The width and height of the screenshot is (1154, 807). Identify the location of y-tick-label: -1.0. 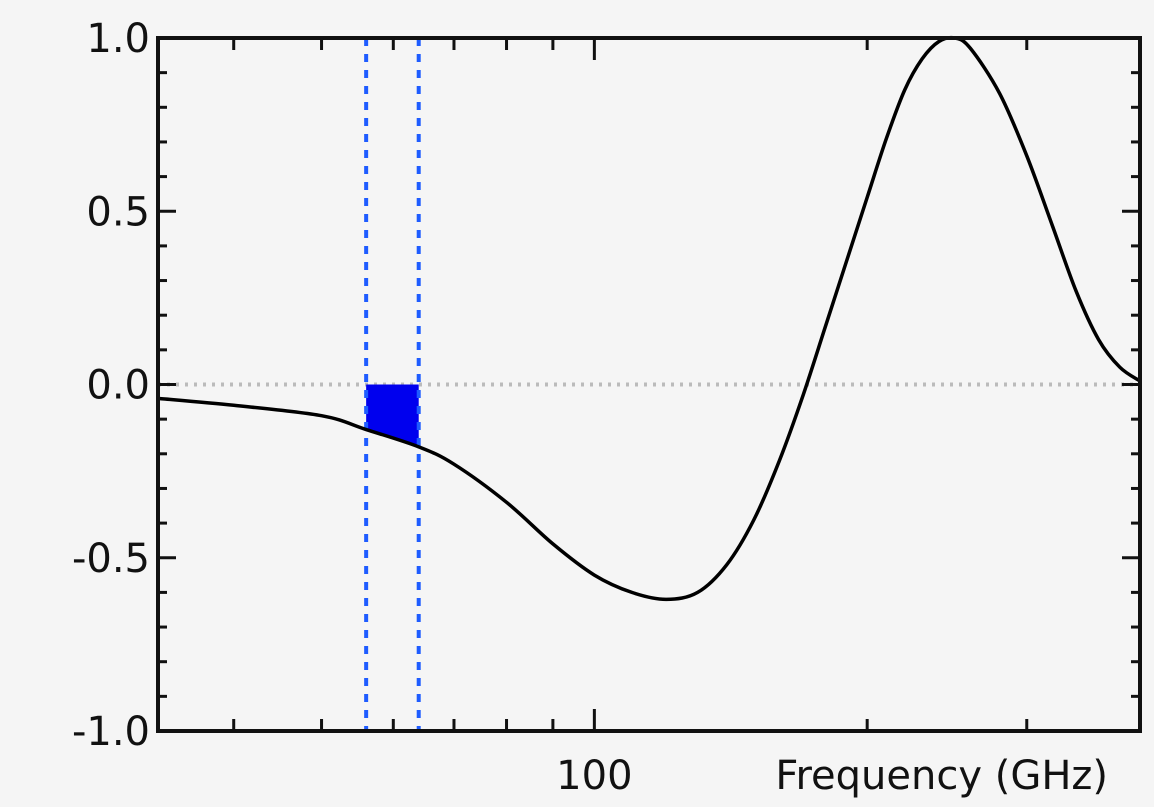
(111, 732).